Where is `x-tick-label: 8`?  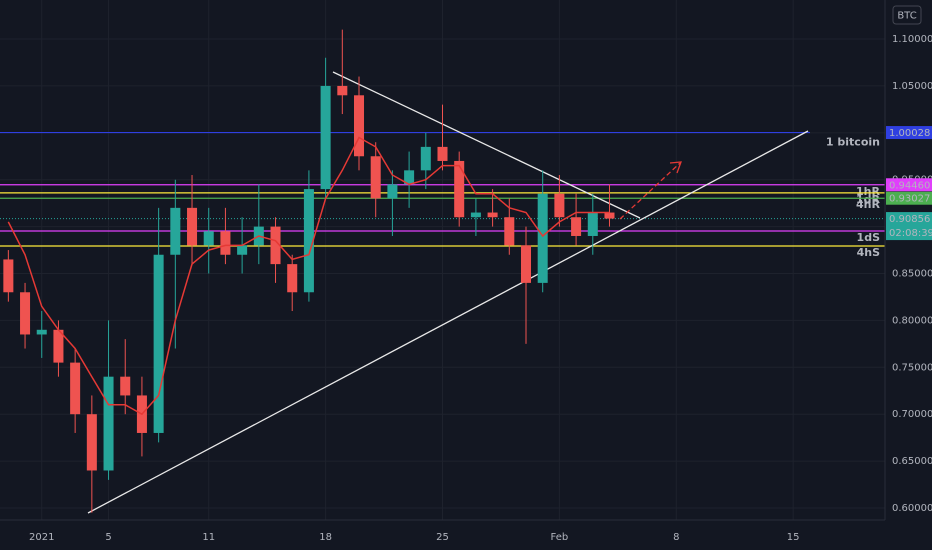
x-tick-label: 8 is located at coordinates (676, 537).